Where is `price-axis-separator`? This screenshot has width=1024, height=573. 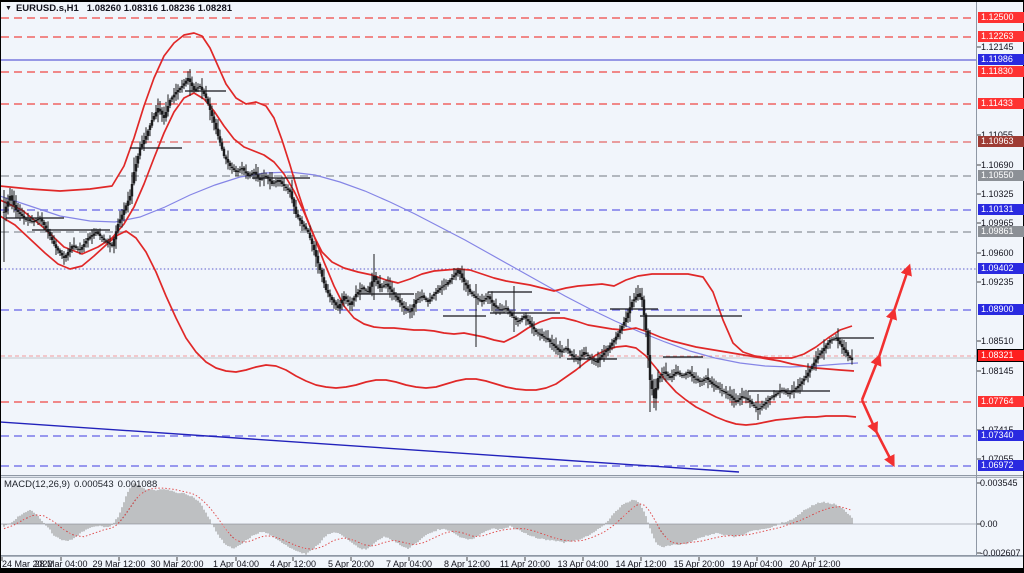
price-axis-separator is located at coordinates (976, 278).